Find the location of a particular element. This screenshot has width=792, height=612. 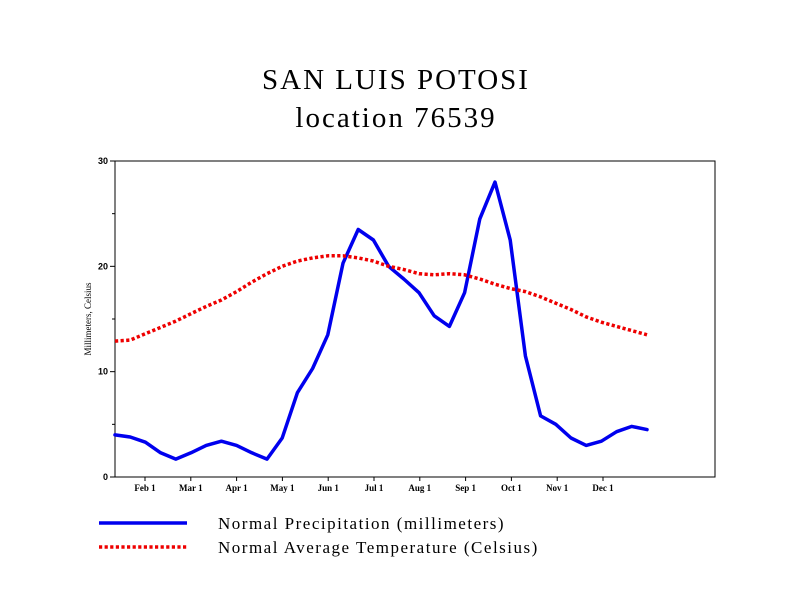

y-tick-label: 10 is located at coordinates (103, 372).